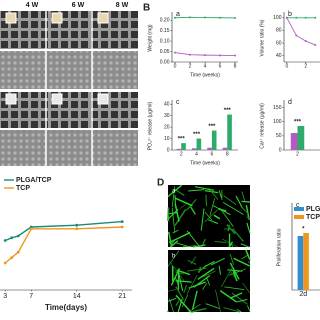  I want to click on y-tick-label: 100, so click(277, 18).